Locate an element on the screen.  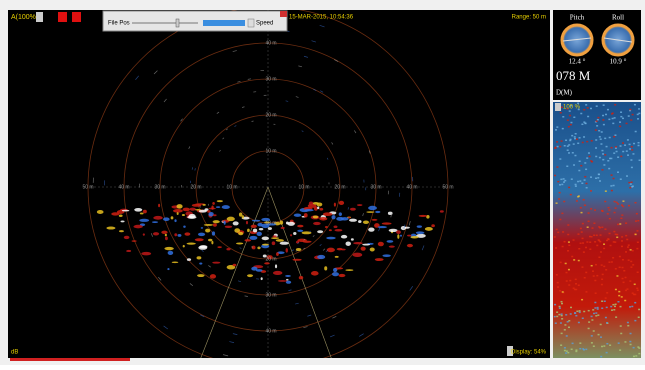
slider-thumb is located at coordinates (177, 23).